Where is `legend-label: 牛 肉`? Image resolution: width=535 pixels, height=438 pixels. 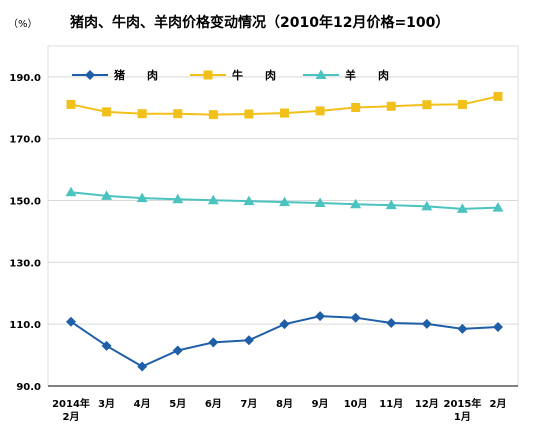
legend-label: 牛 肉 is located at coordinates (254, 75).